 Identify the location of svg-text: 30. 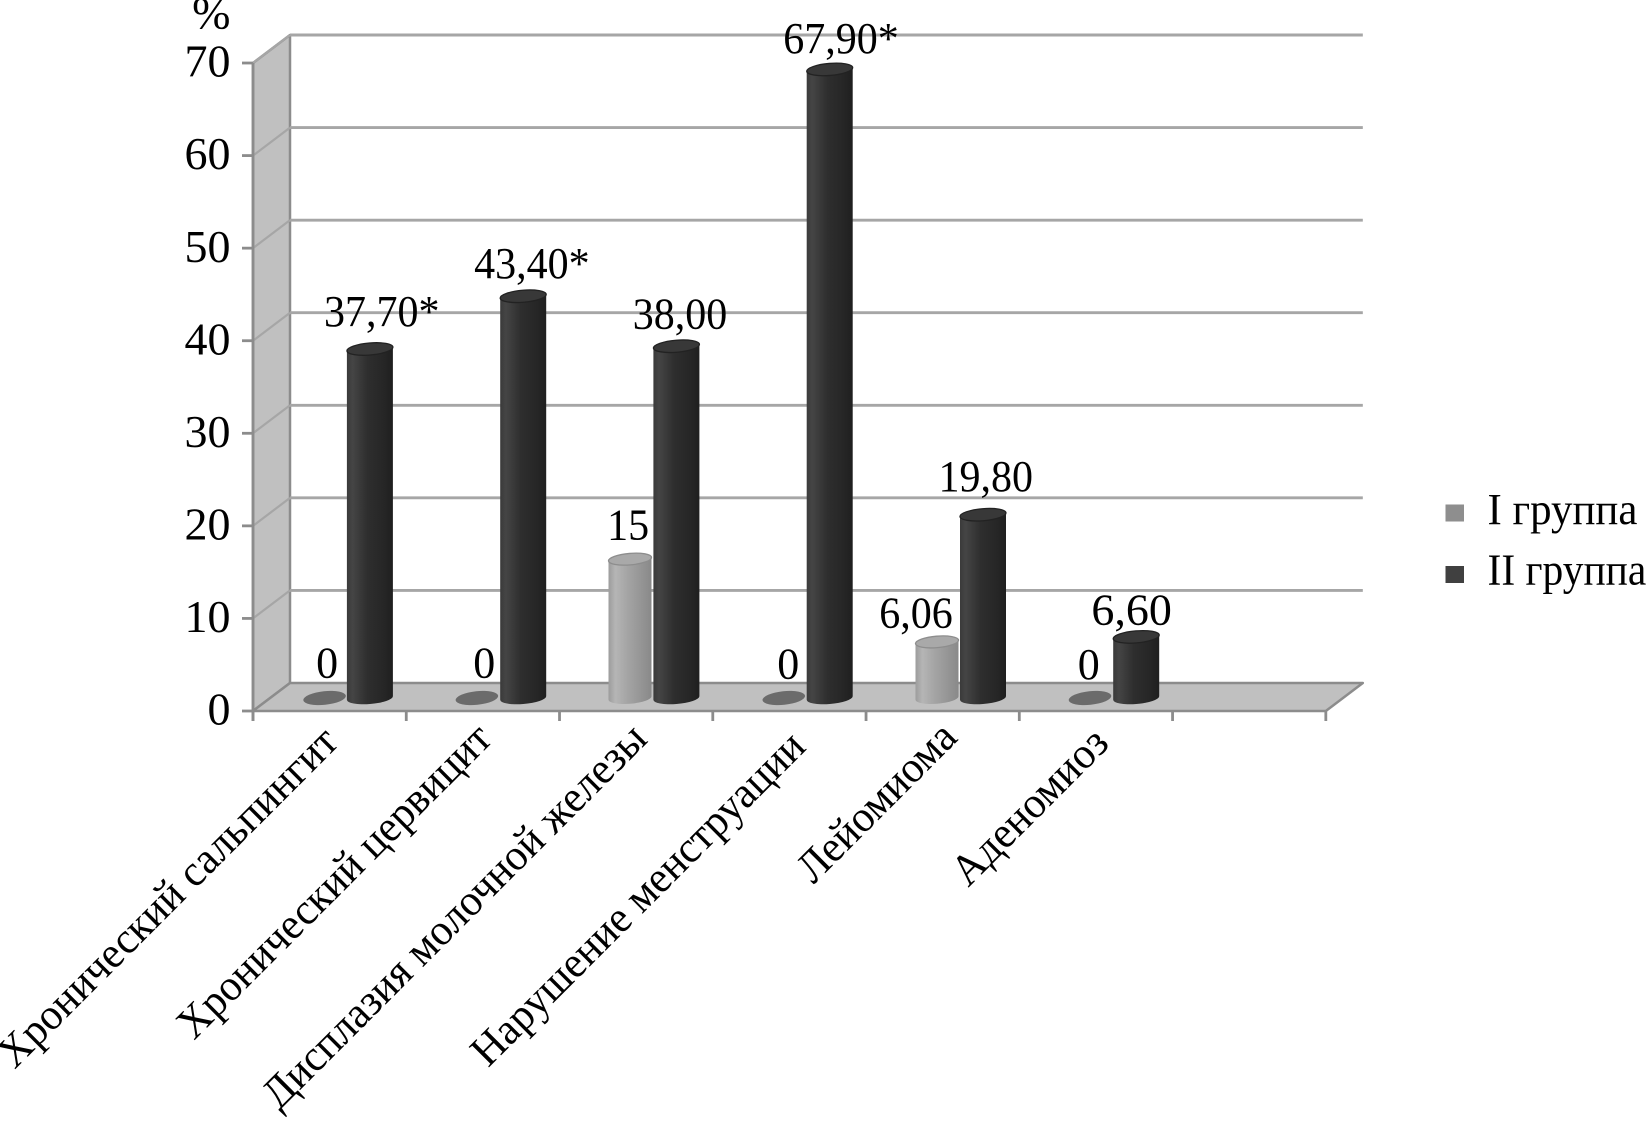
(208, 431).